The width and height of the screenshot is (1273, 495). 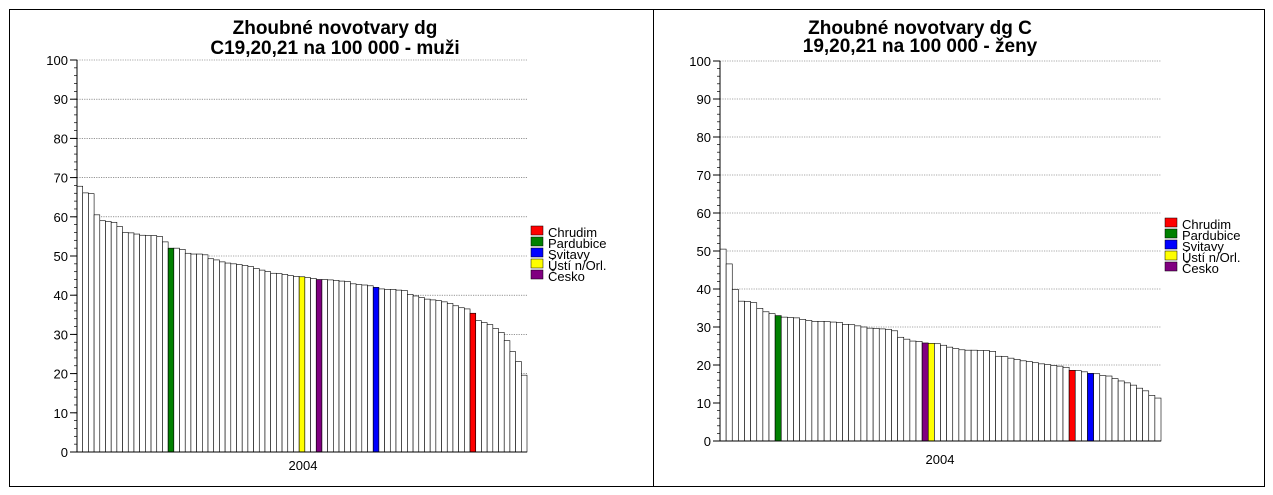 I want to click on y-tick-label: 50, so click(x=61, y=256).